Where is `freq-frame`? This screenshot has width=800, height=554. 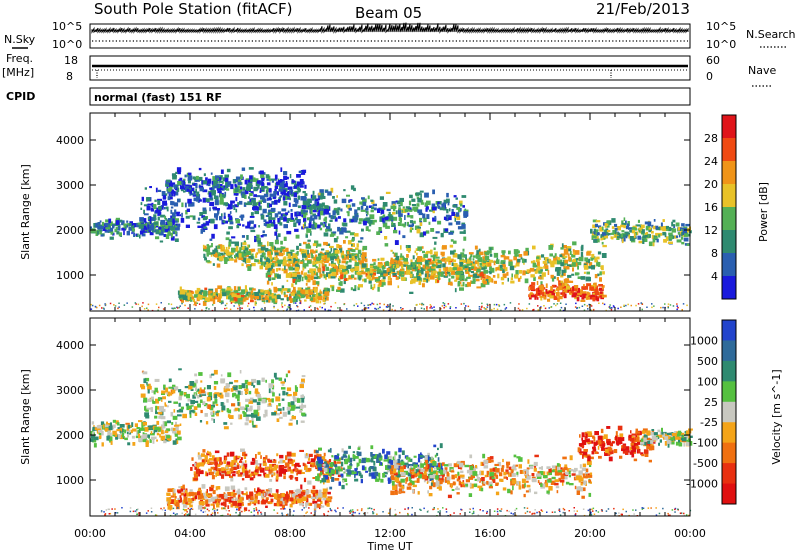
freq-frame is located at coordinates (390, 68).